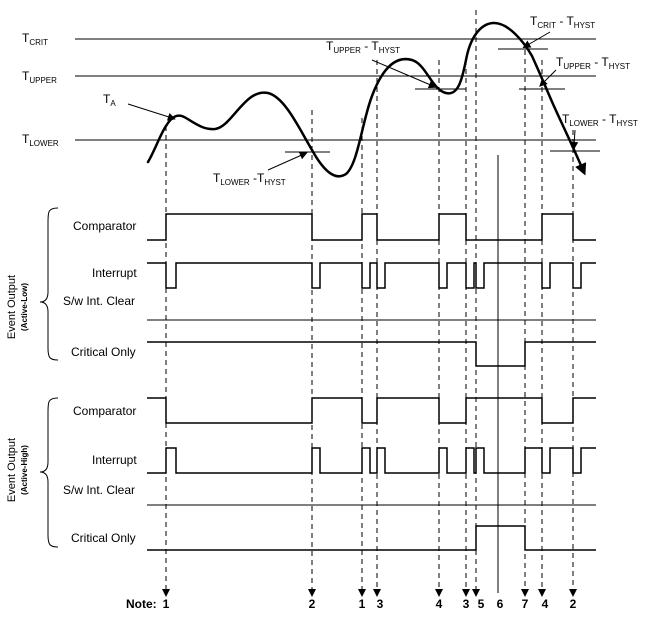  I want to click on t-lower-label: TLOWER, so click(40, 140).